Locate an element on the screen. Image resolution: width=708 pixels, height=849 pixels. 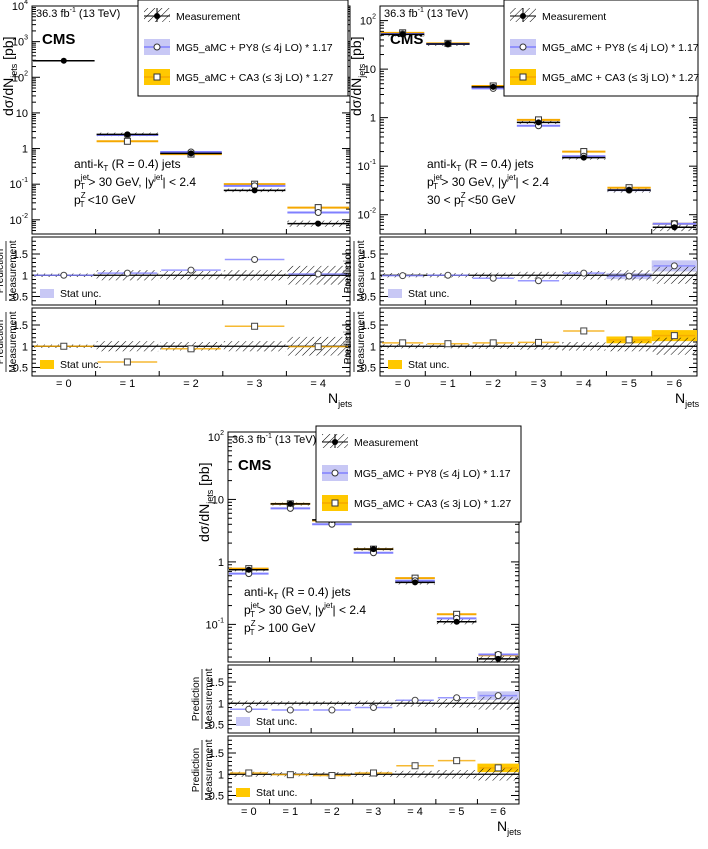
cut-text-line2: pjet T > 30 GeV, |yjet| < 2.4 is located at coordinates (135, 182).